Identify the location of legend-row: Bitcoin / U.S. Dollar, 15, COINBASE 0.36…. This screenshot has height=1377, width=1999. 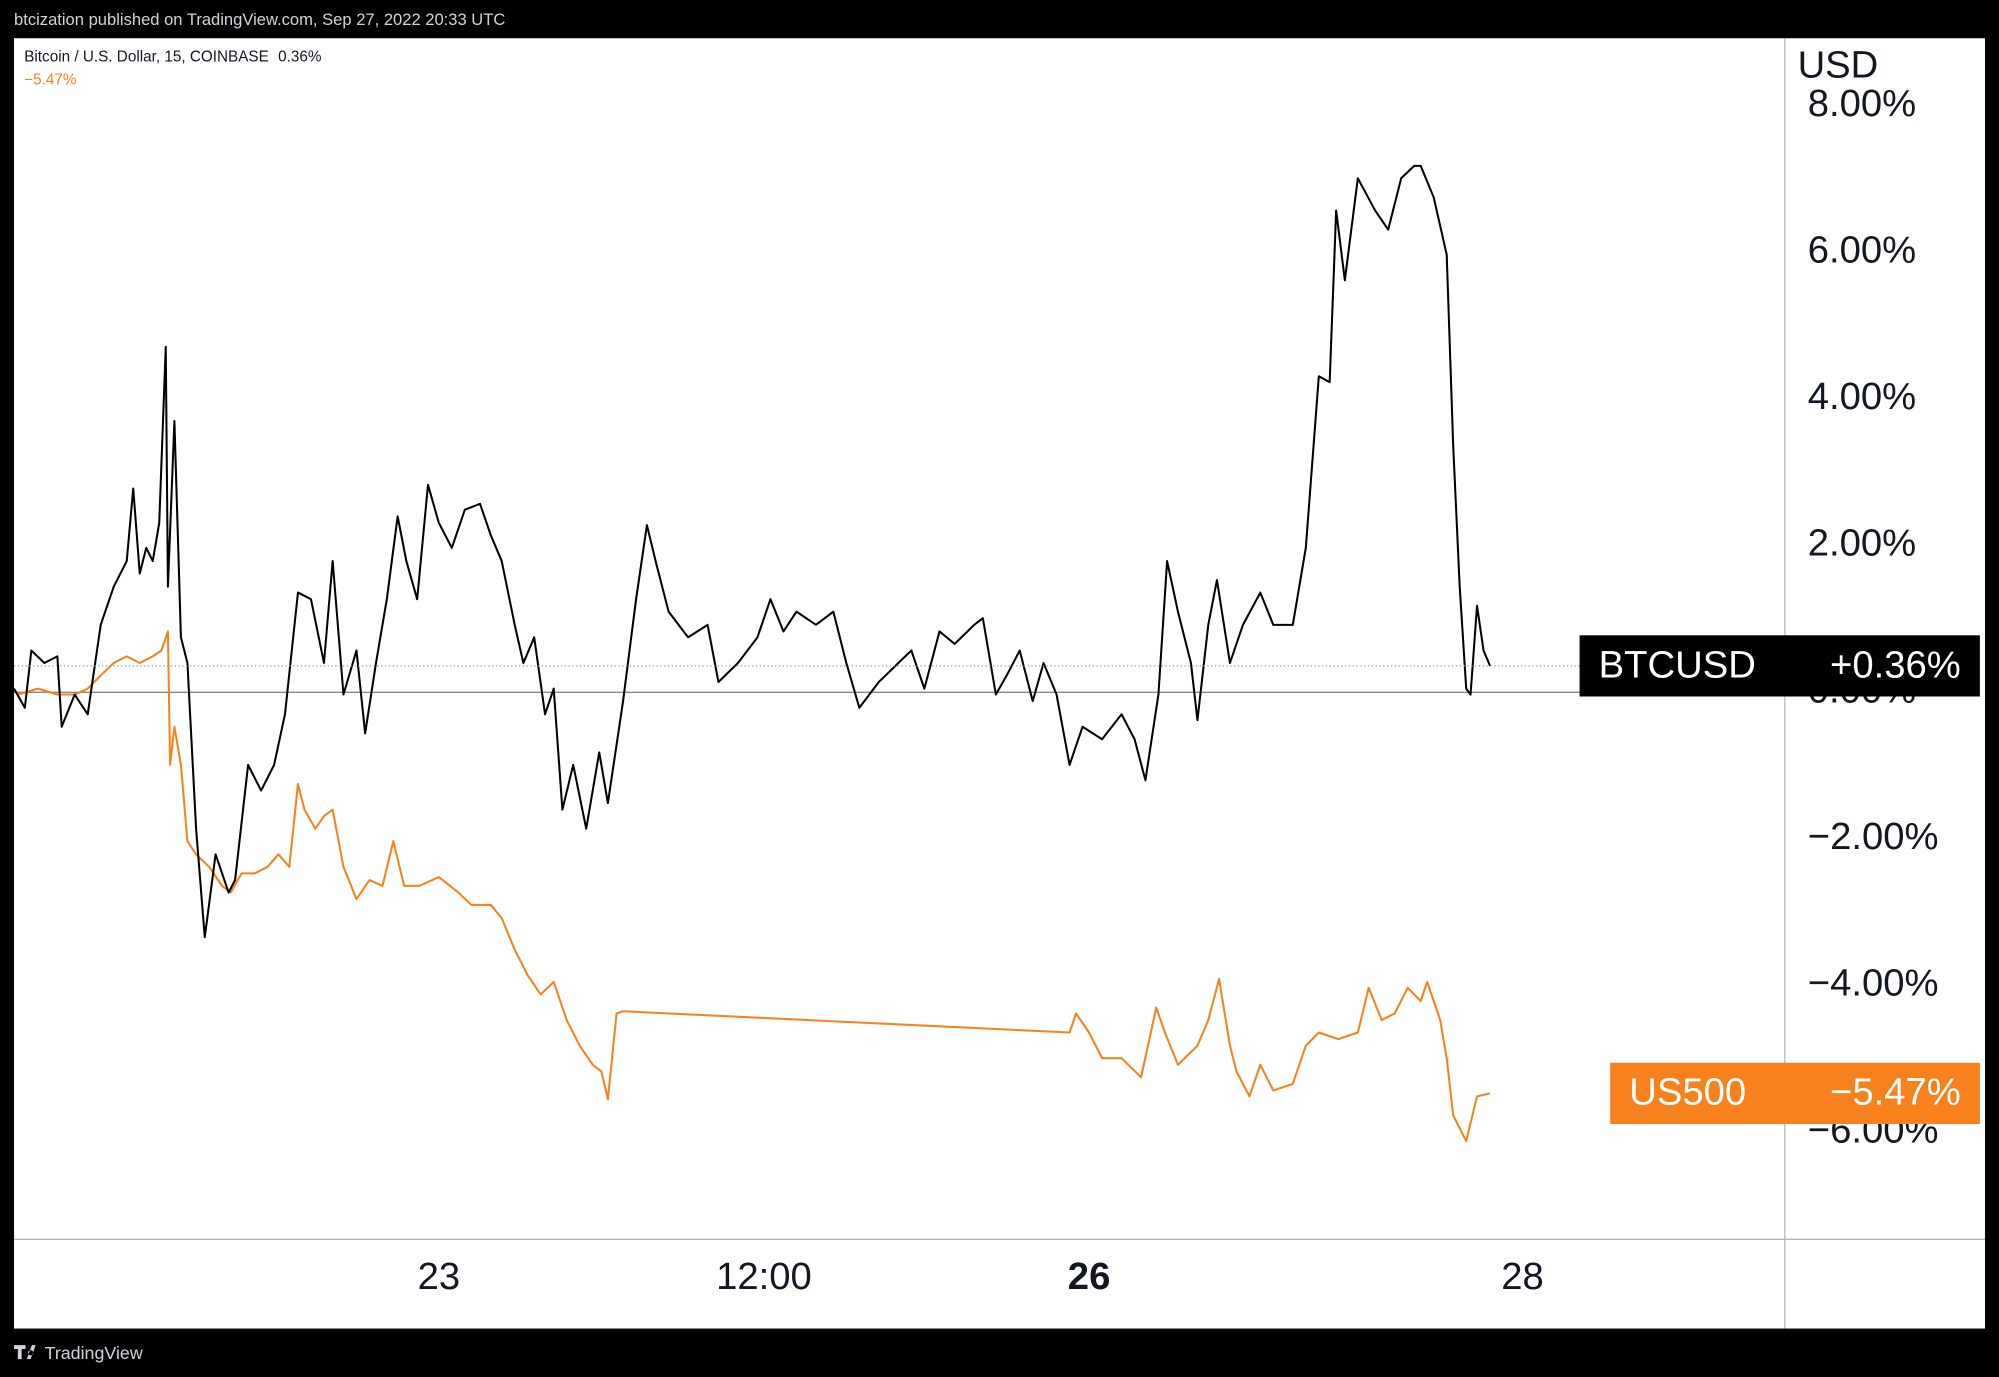
(173, 56).